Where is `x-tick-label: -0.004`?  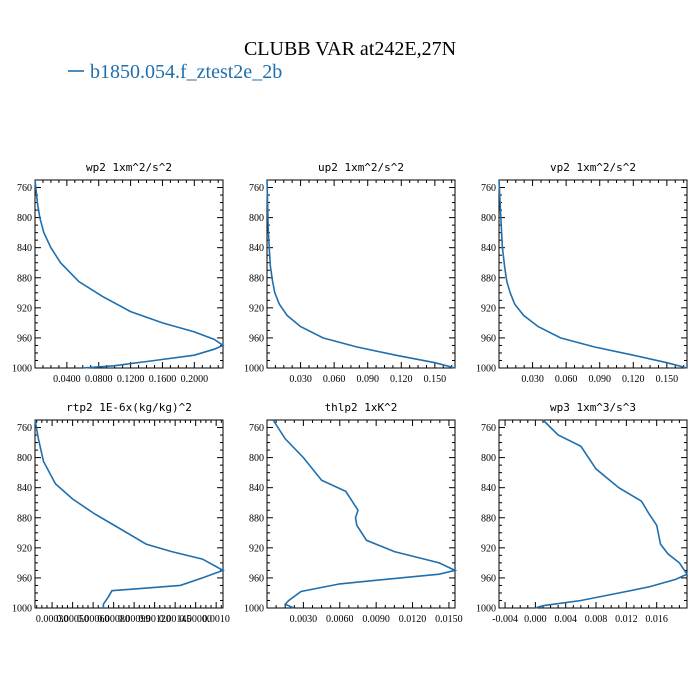 x-tick-label: -0.004 is located at coordinates (505, 619).